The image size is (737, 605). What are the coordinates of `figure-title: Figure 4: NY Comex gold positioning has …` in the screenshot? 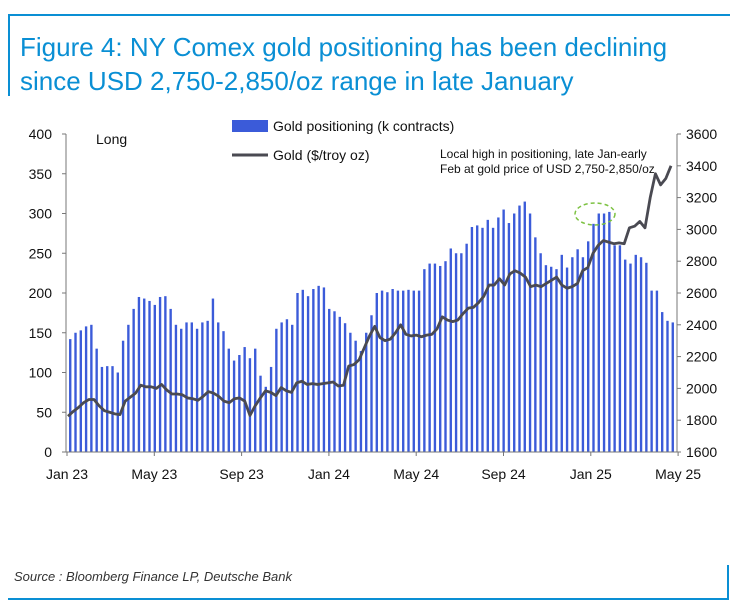 It's located at (344, 64).